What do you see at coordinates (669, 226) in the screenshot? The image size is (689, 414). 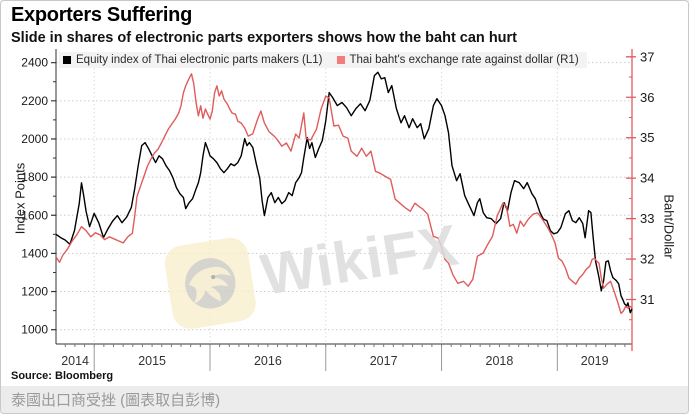 I see `right-axis-title: Baht/Dollar` at bounding box center [669, 226].